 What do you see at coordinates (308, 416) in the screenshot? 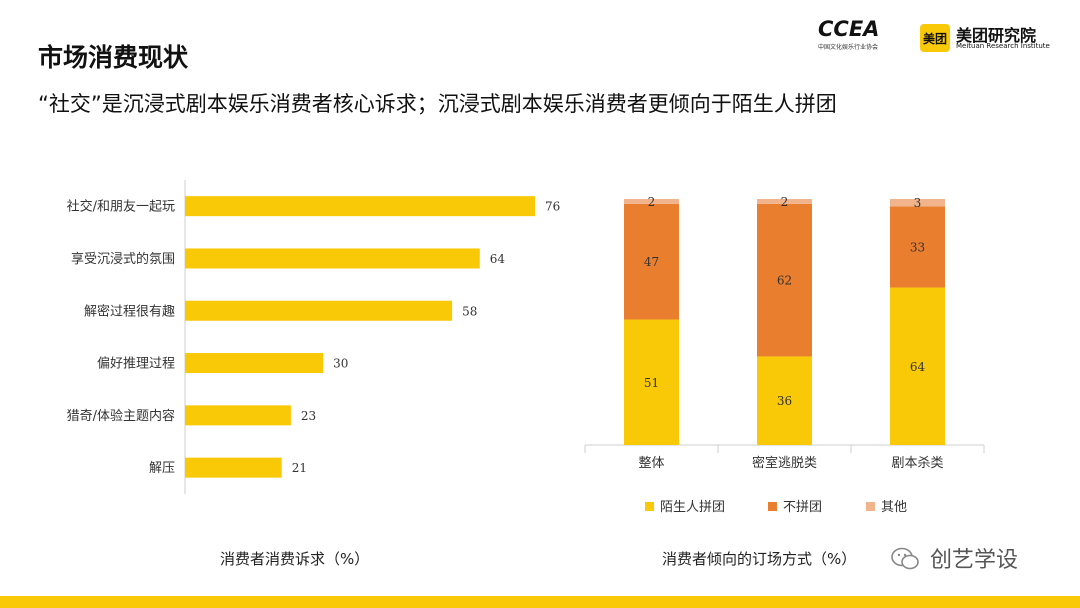
I see `data-label: 23` at bounding box center [308, 416].